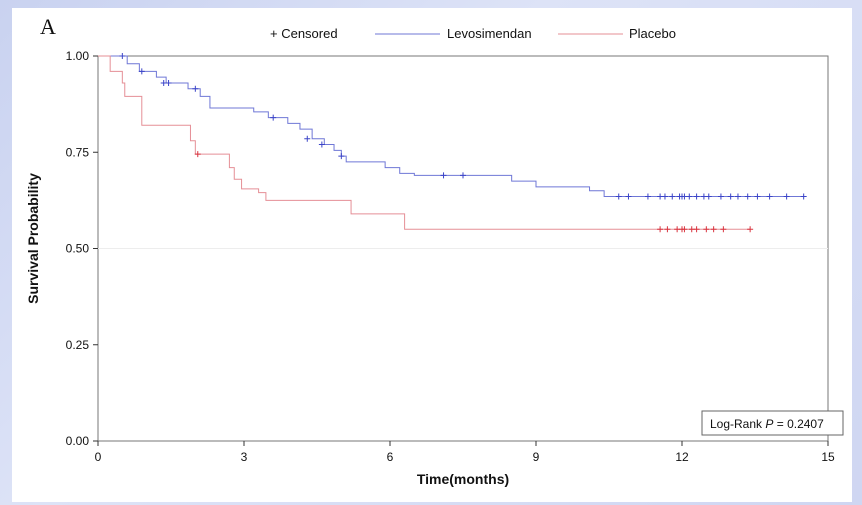  I want to click on x-tick-label: 6, so click(390, 457).